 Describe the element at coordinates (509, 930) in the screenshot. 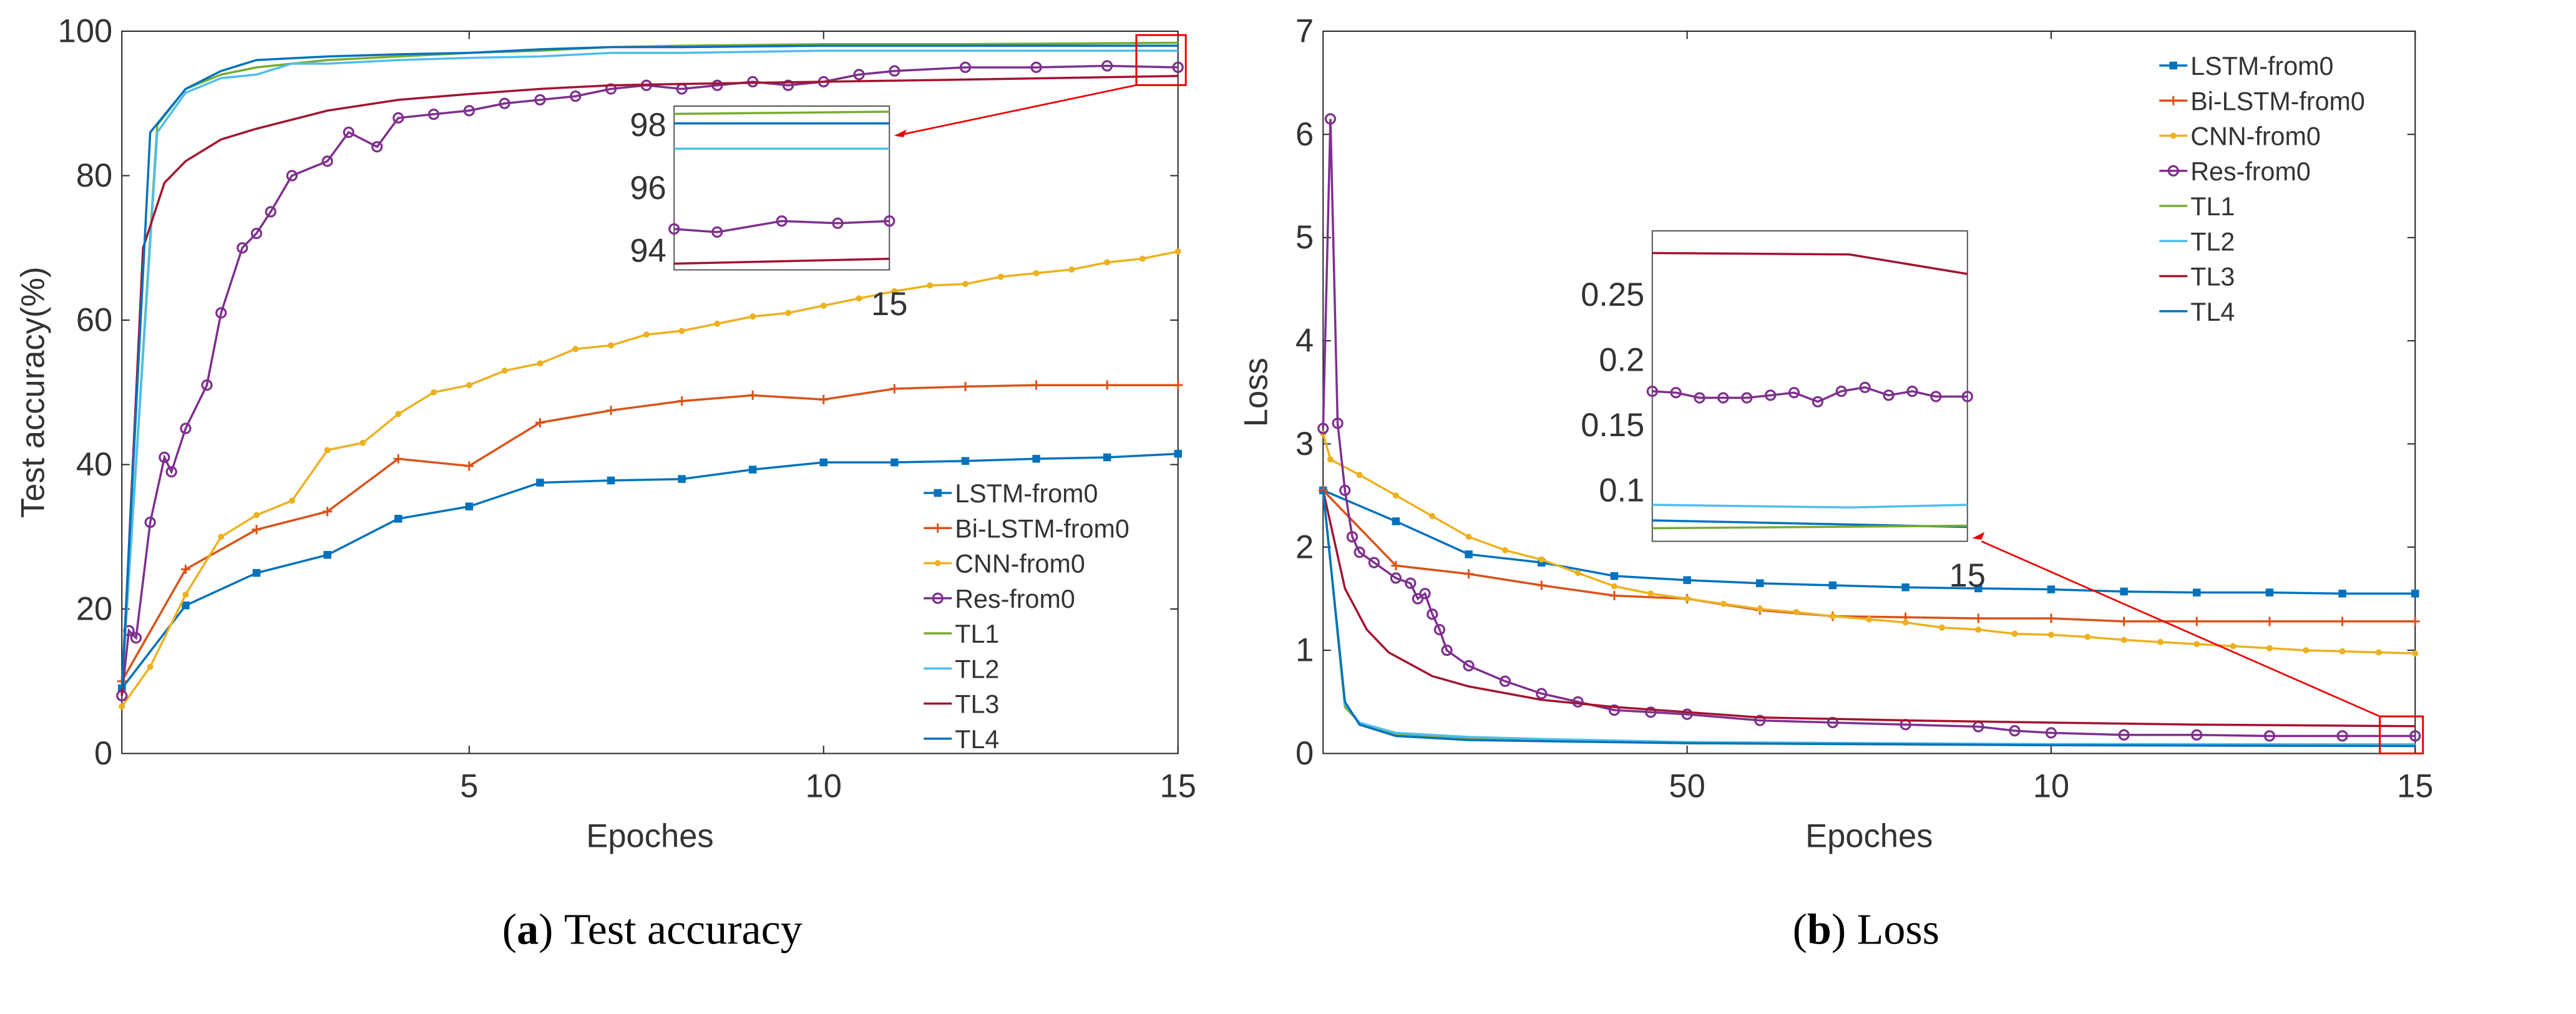

I see `caption-paren-open: (` at that location.